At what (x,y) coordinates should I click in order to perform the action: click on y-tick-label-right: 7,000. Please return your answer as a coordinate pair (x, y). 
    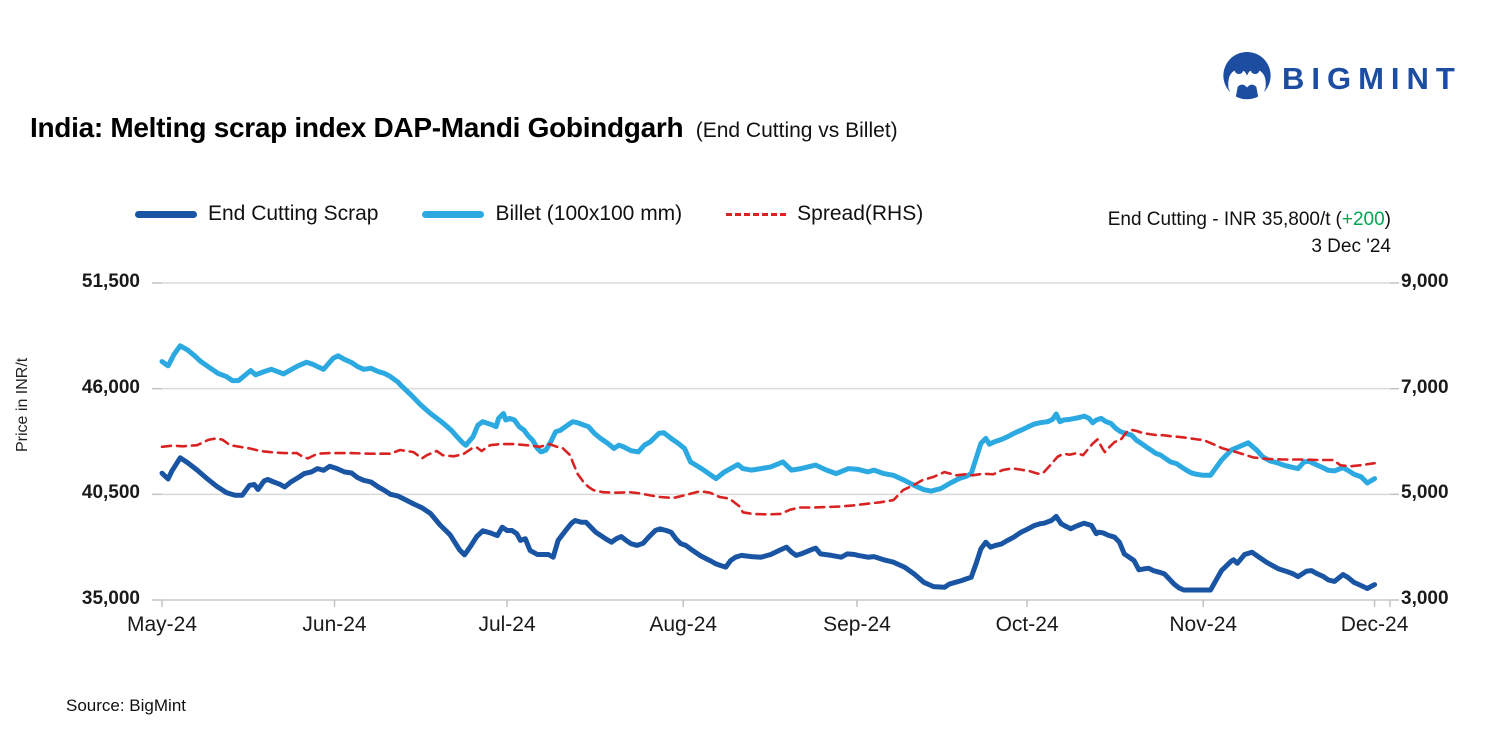
    Looking at the image, I should click on (1425, 387).